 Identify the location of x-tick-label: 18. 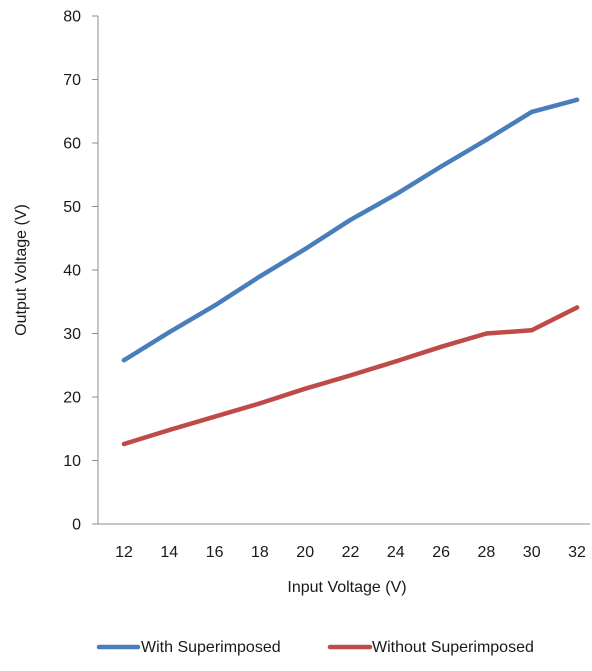
(260, 552).